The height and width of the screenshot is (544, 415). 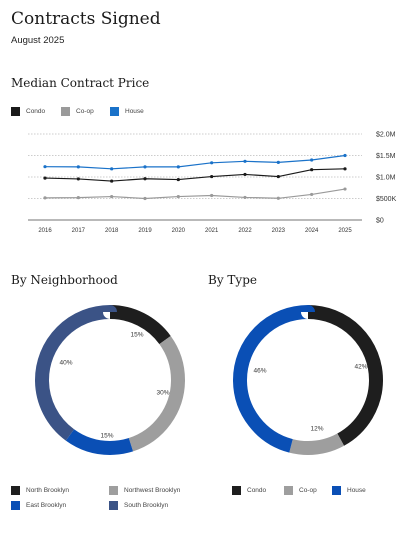 I want to click on legend-item-east-brooklyn: East Brooklyn, so click(x=38, y=505).